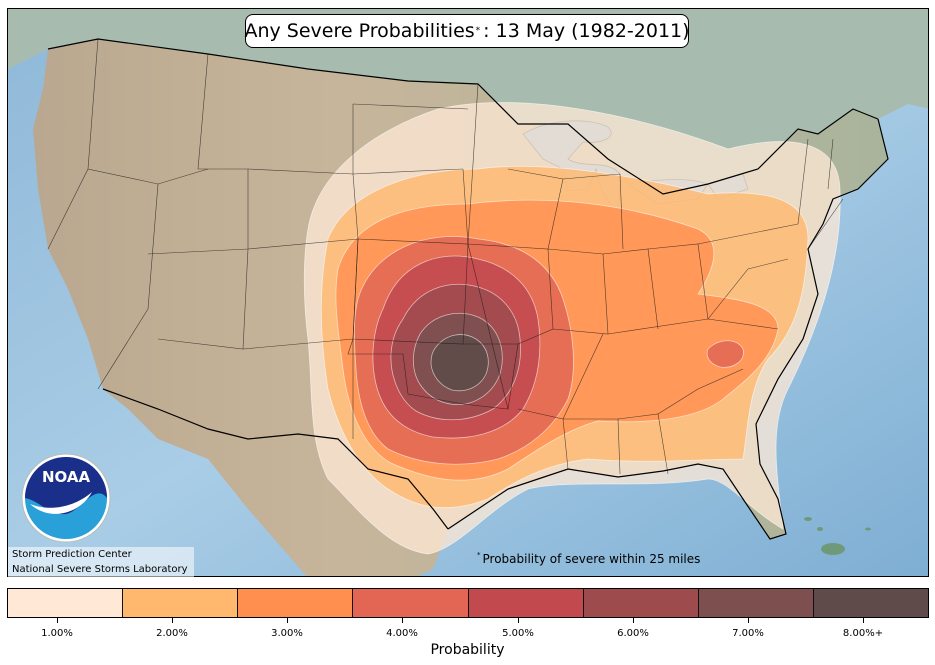 The image size is (935, 665). Describe the element at coordinates (100, 569) in the screenshot. I see `credit-nssl: National Severe Storms Laboratory` at that location.